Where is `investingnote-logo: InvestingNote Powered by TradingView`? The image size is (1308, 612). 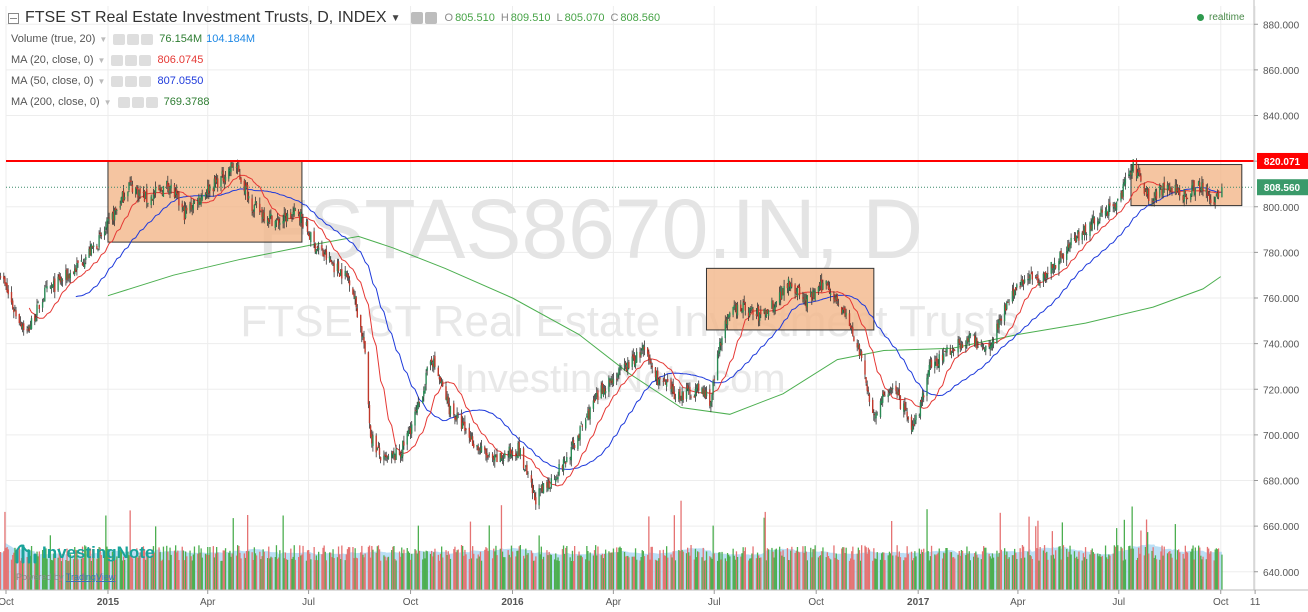 investingnote-logo: InvestingNote Powered by TradingView is located at coordinates (97, 564).